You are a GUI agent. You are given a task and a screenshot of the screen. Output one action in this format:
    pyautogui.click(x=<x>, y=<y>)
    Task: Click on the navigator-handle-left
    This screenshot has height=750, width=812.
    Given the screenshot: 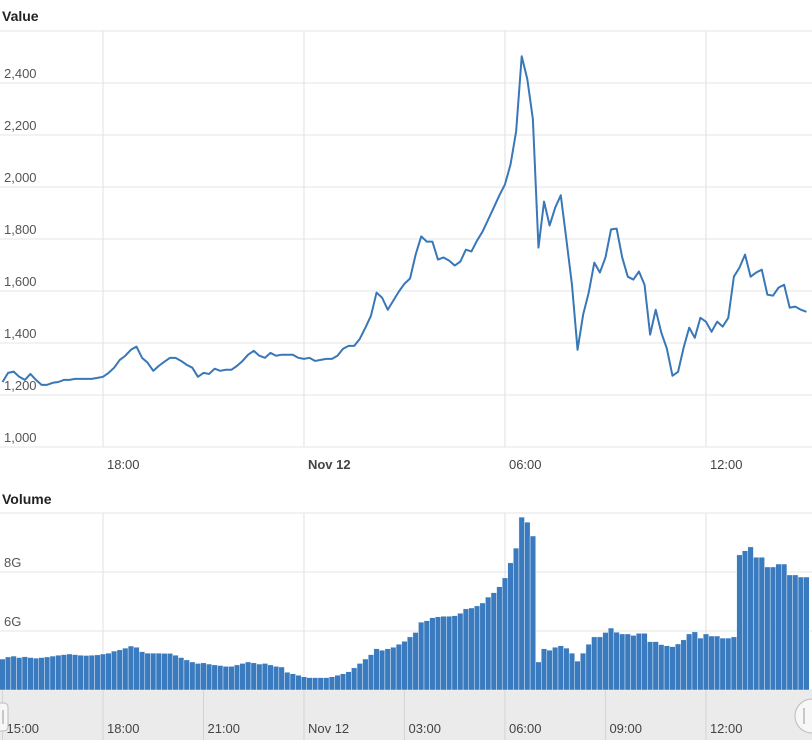 What is the action you would take?
    pyautogui.click(x=4, y=717)
    